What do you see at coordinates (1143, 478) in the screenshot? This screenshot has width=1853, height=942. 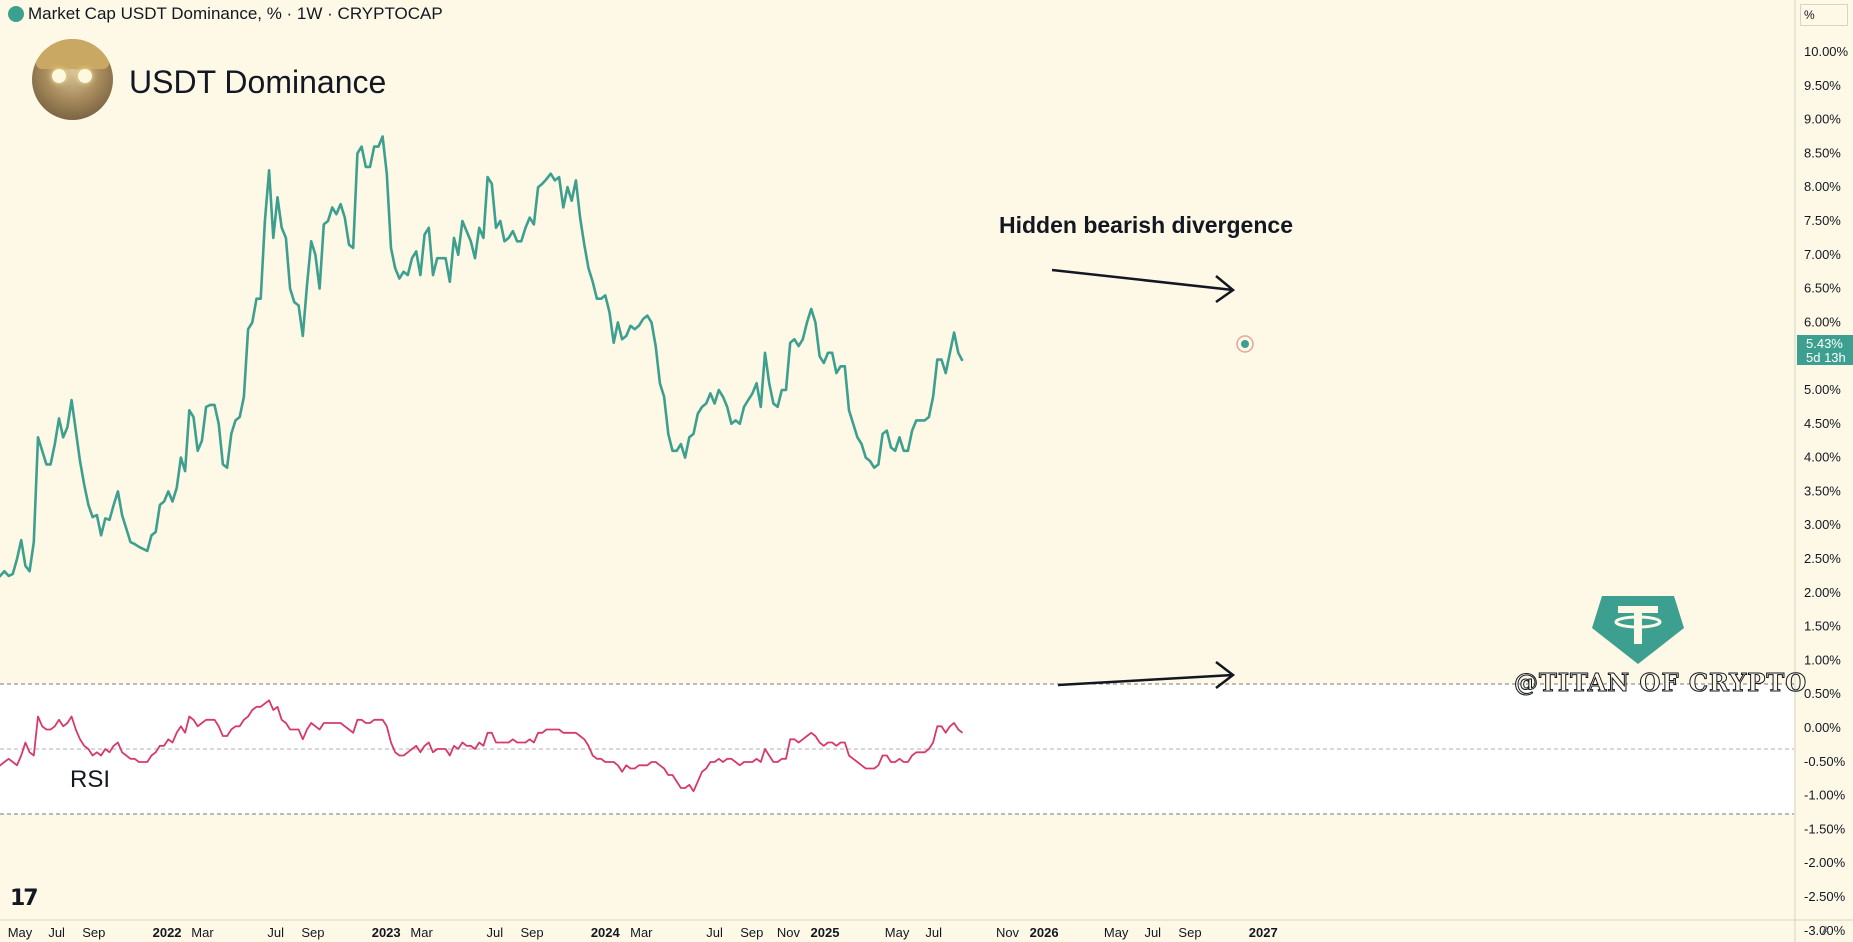 I see `divergence-arrows` at bounding box center [1143, 478].